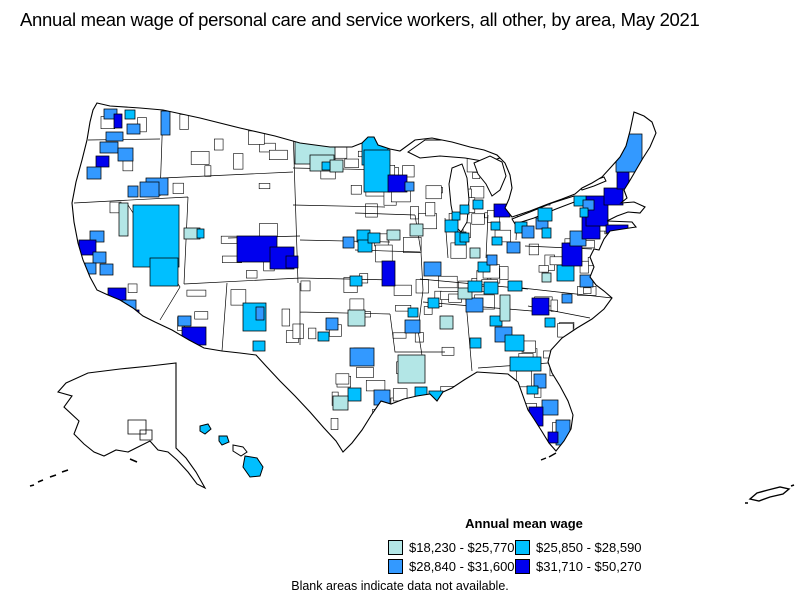  I want to click on map-footnote: Blank areas indicate data not available., so click(400, 586).